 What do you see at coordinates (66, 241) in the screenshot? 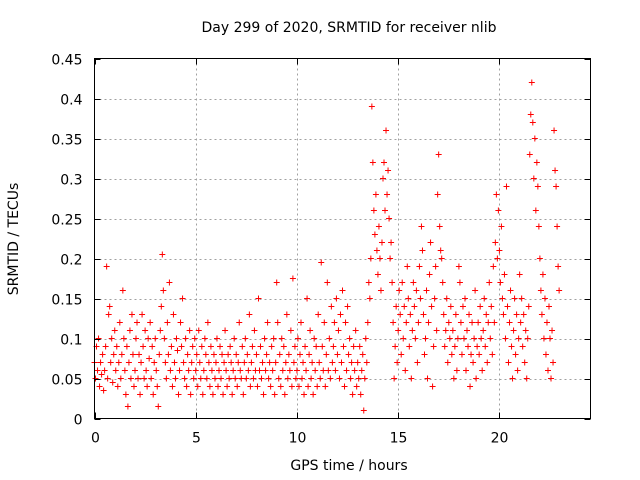
I see `y-tick-labels: 0 0.05 0.1 0.15 0.2 0.25 0.3 0.35 0.4 0.45` at bounding box center [66, 241].